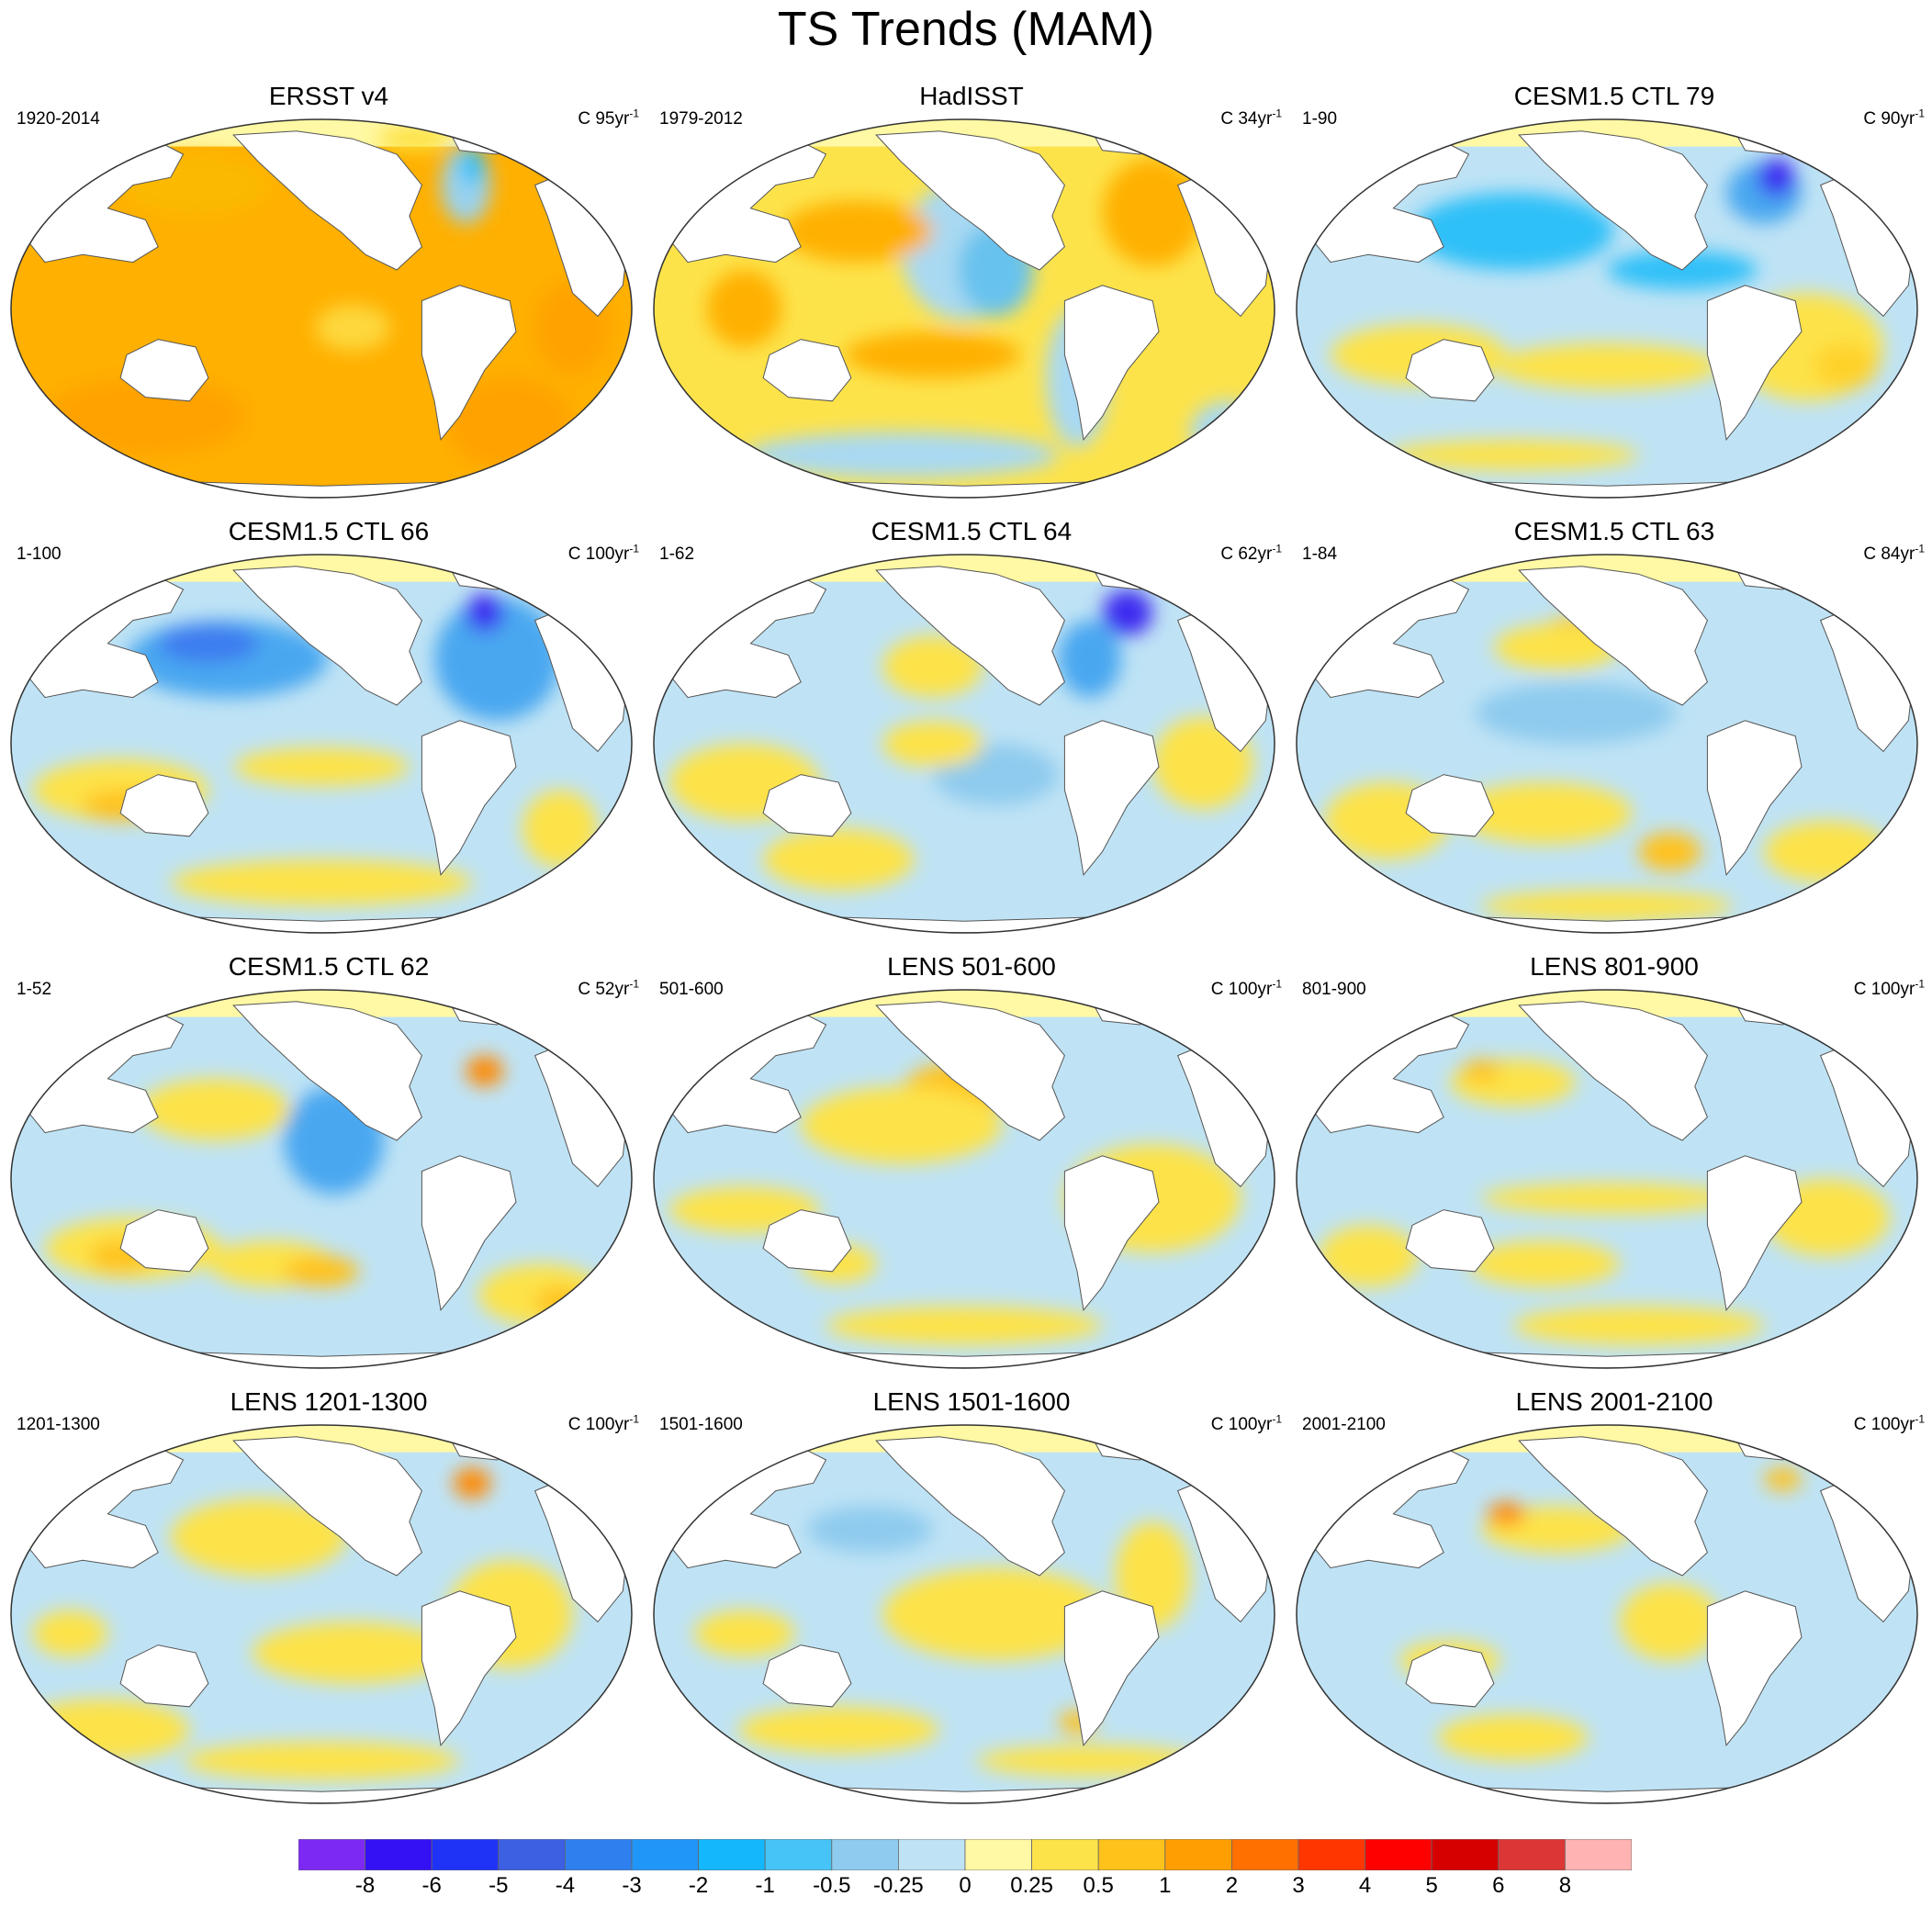  Describe the element at coordinates (971, 96) in the screenshot. I see `panel-title: HadISST` at that location.